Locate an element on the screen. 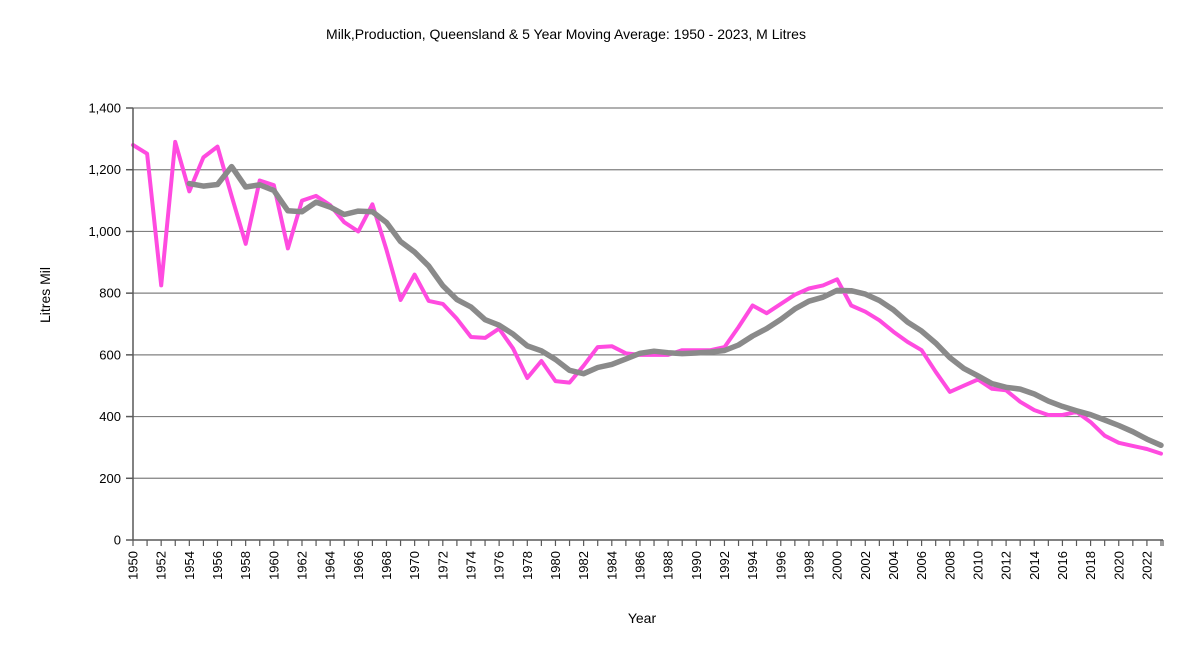 The width and height of the screenshot is (1189, 670). x-tick-label: 2014 is located at coordinates (1034, 565).